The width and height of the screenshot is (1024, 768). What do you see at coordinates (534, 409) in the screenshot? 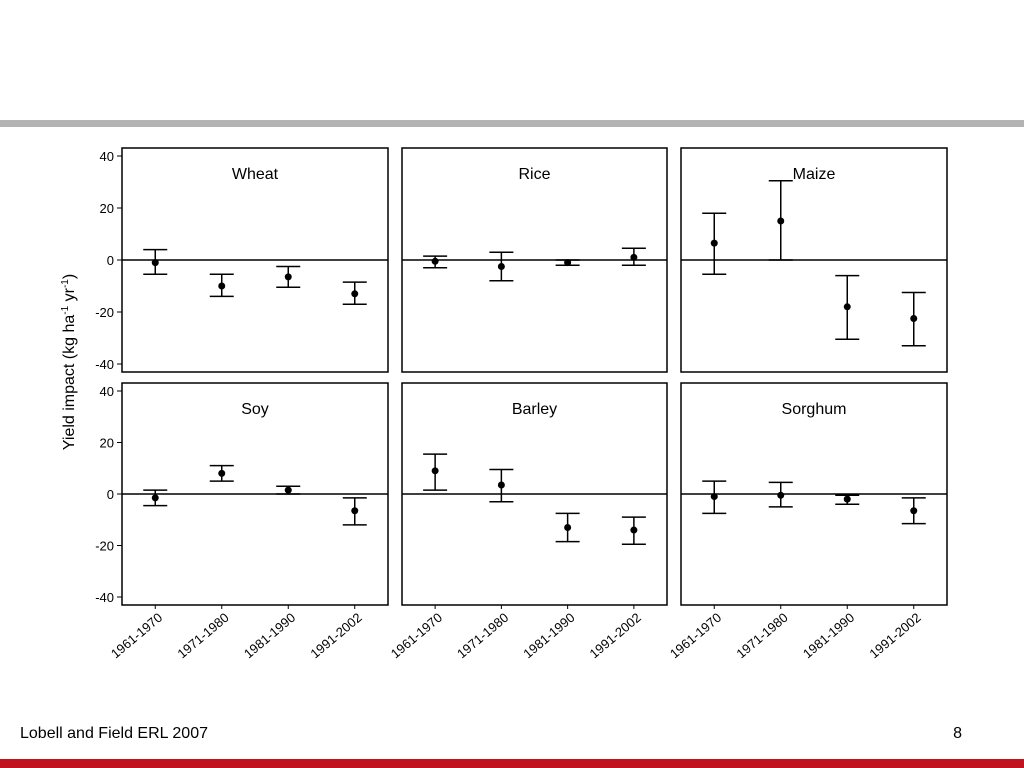
I see `panel-title-barley: Barley` at bounding box center [534, 409].